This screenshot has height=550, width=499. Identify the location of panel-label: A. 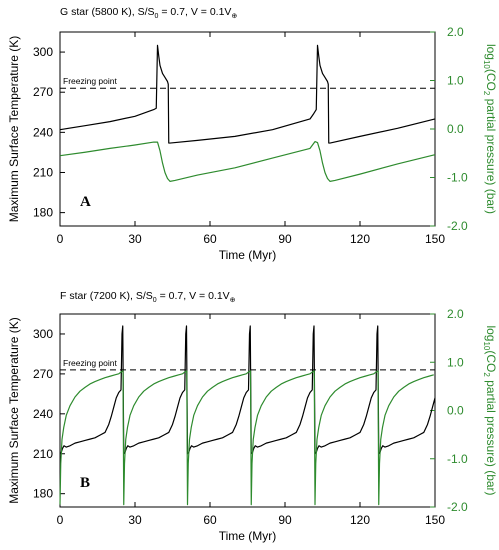
(85, 202).